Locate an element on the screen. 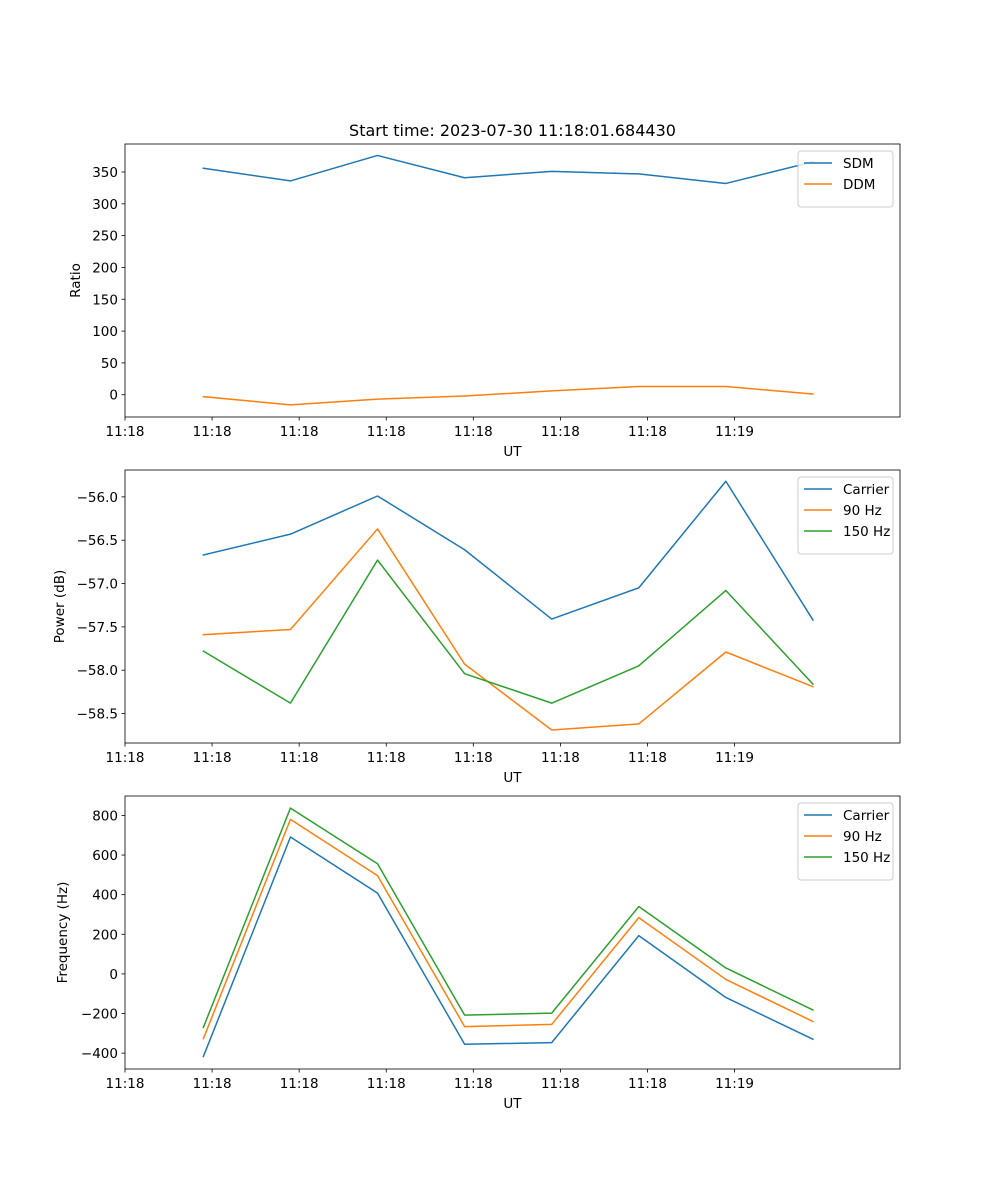  y-tick-label: 150 is located at coordinates (105, 300).